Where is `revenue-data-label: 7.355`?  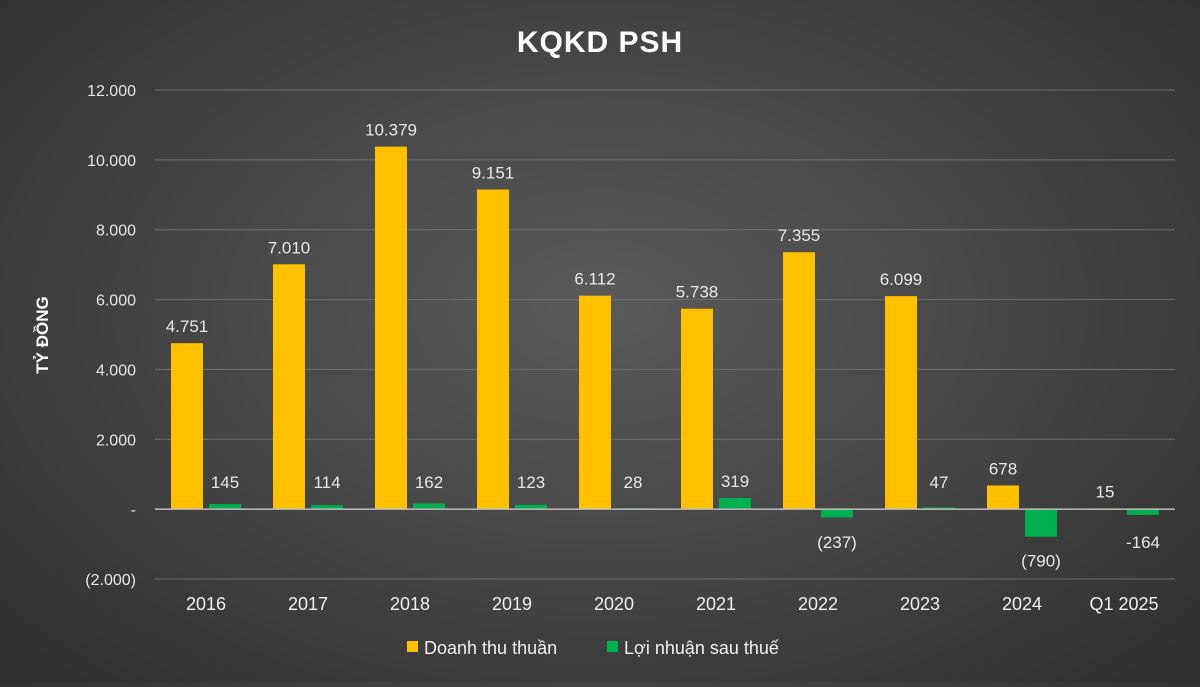
revenue-data-label: 7.355 is located at coordinates (799, 235).